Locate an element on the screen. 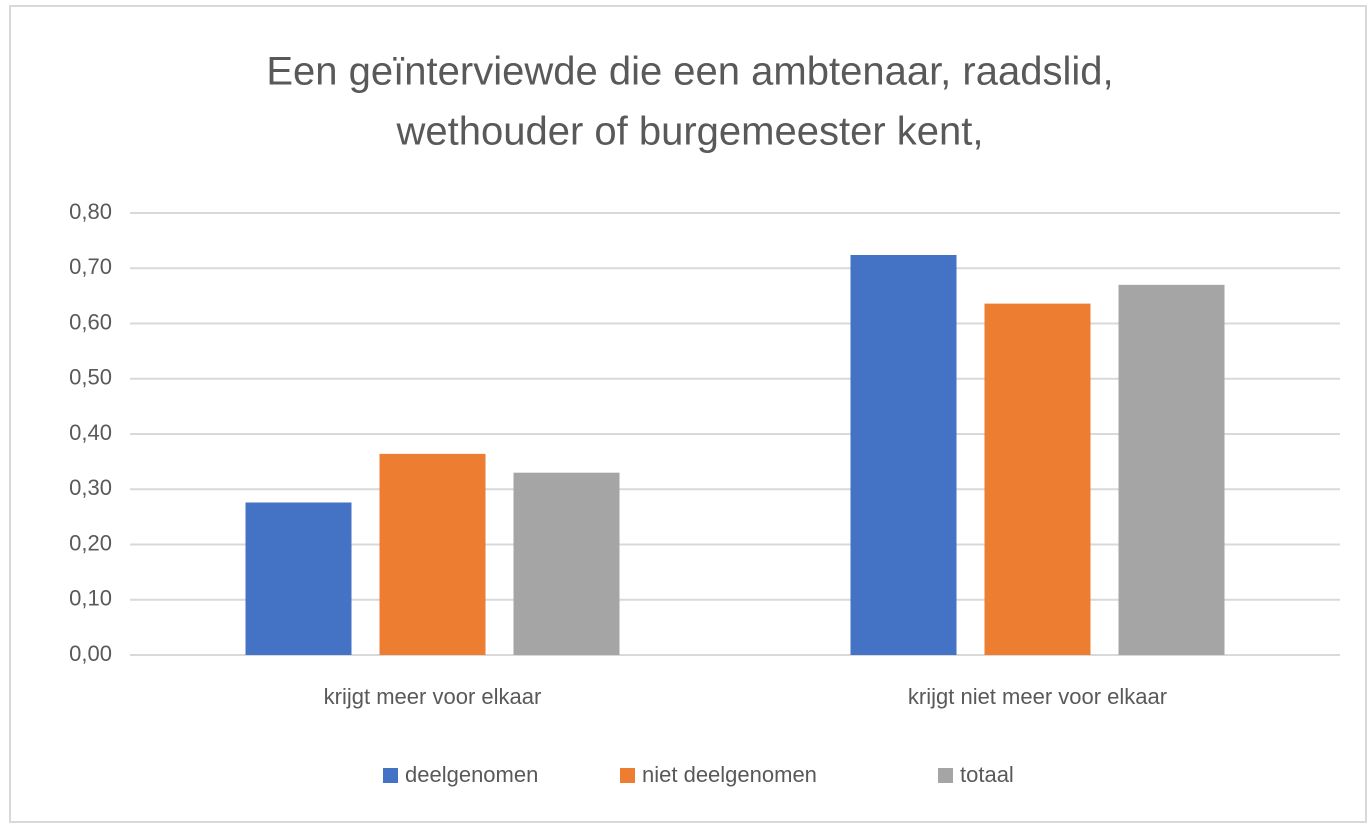  x-tick-label: krijgt meer voor elkaar is located at coordinates (433, 696).